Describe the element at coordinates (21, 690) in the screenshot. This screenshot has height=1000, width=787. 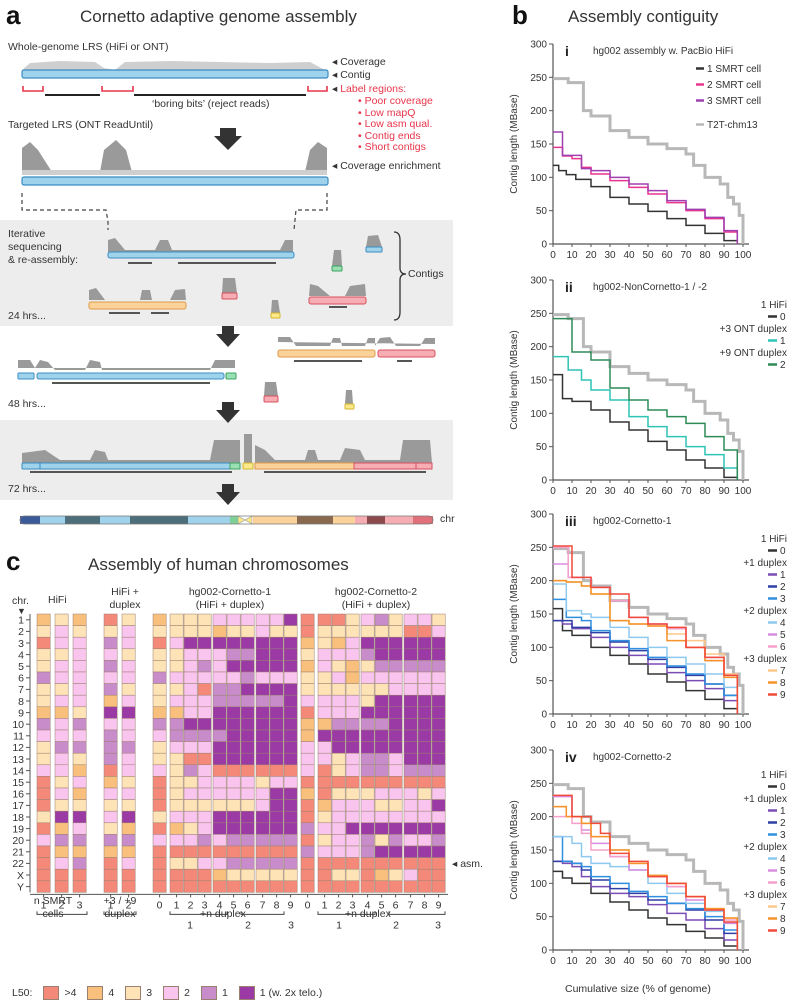
I see `row-label: 7` at that location.